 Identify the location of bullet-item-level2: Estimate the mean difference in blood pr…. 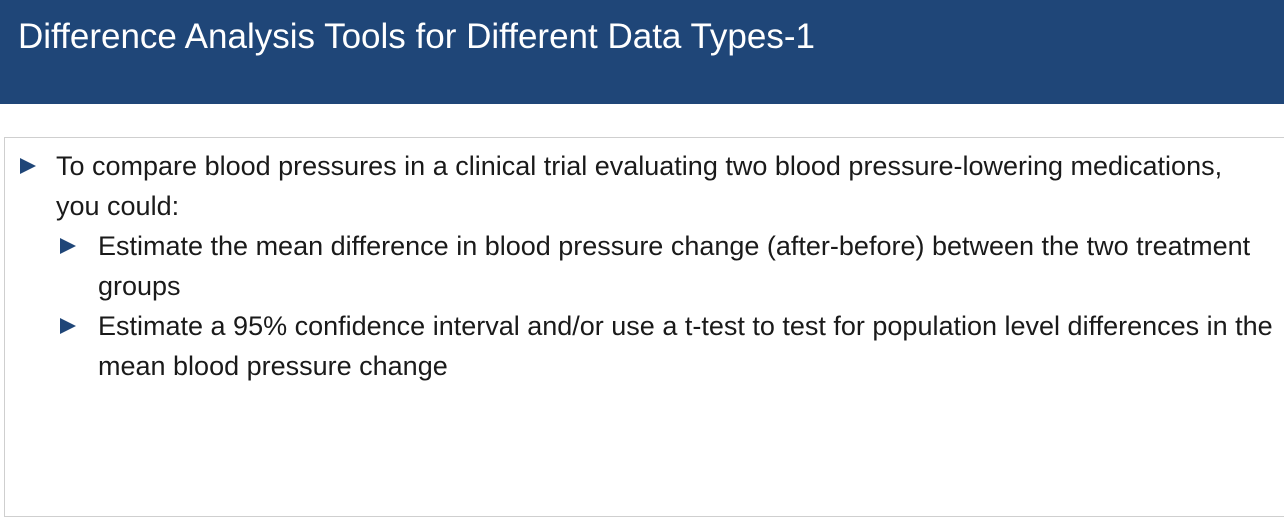
(671, 266).